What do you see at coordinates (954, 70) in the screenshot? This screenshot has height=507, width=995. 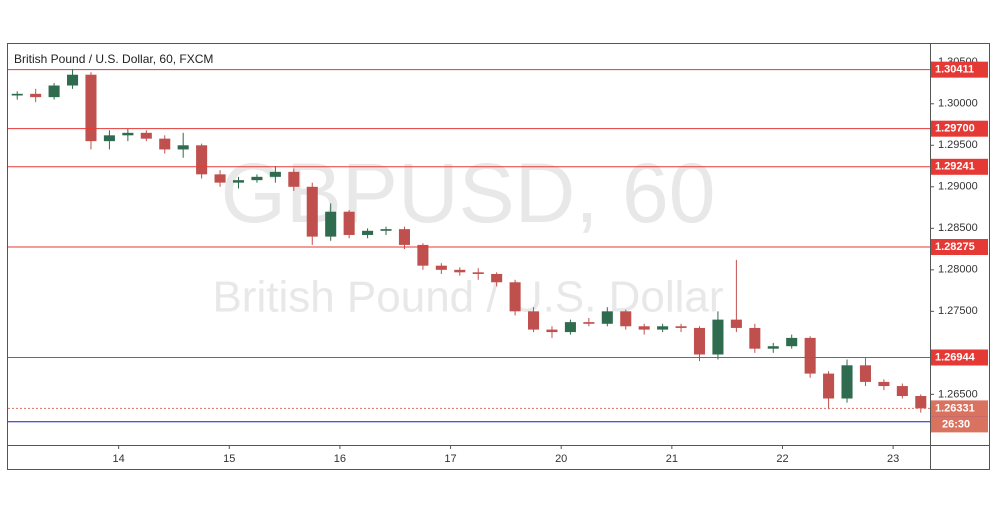 I see `level-label: 1.30411` at bounding box center [954, 70].